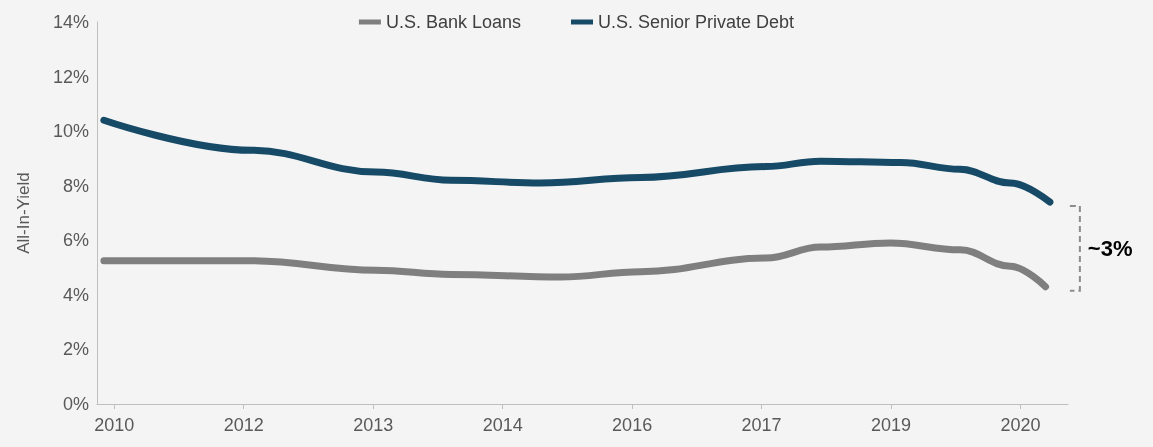  Describe the element at coordinates (114, 425) in the screenshot. I see `x-tick-label: 2010` at that location.